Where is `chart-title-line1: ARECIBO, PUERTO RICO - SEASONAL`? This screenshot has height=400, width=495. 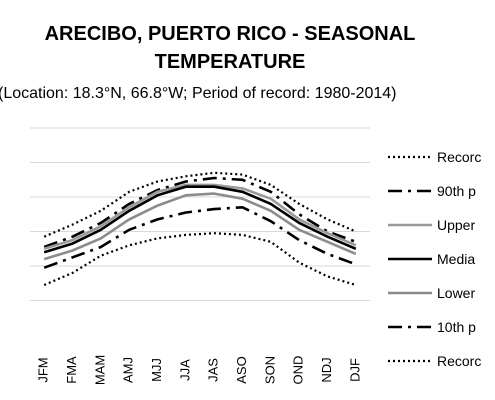 chart-title-line1: ARECIBO, PUERTO RICO - SEASONAL is located at coordinates (230, 34).